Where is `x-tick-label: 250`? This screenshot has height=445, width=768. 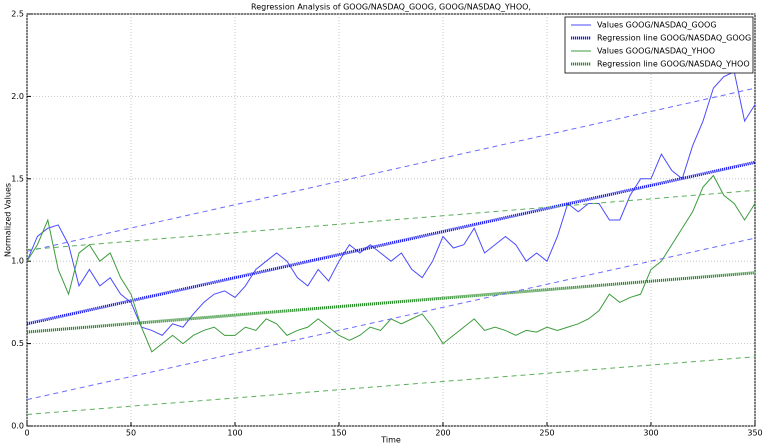
x-tick-label: 250 is located at coordinates (546, 433).